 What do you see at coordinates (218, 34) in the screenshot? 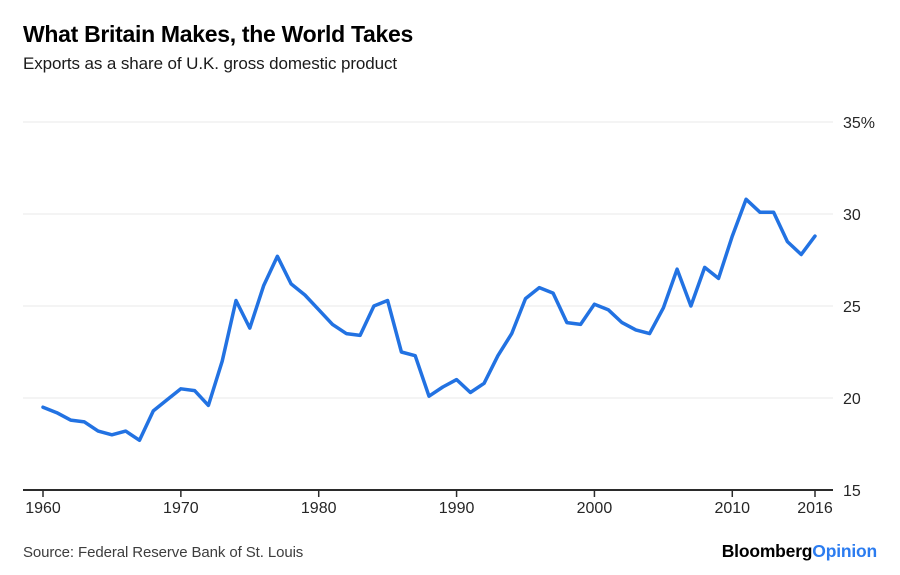
I see `chart-title: What Britain Makes, the World Takes` at bounding box center [218, 34].